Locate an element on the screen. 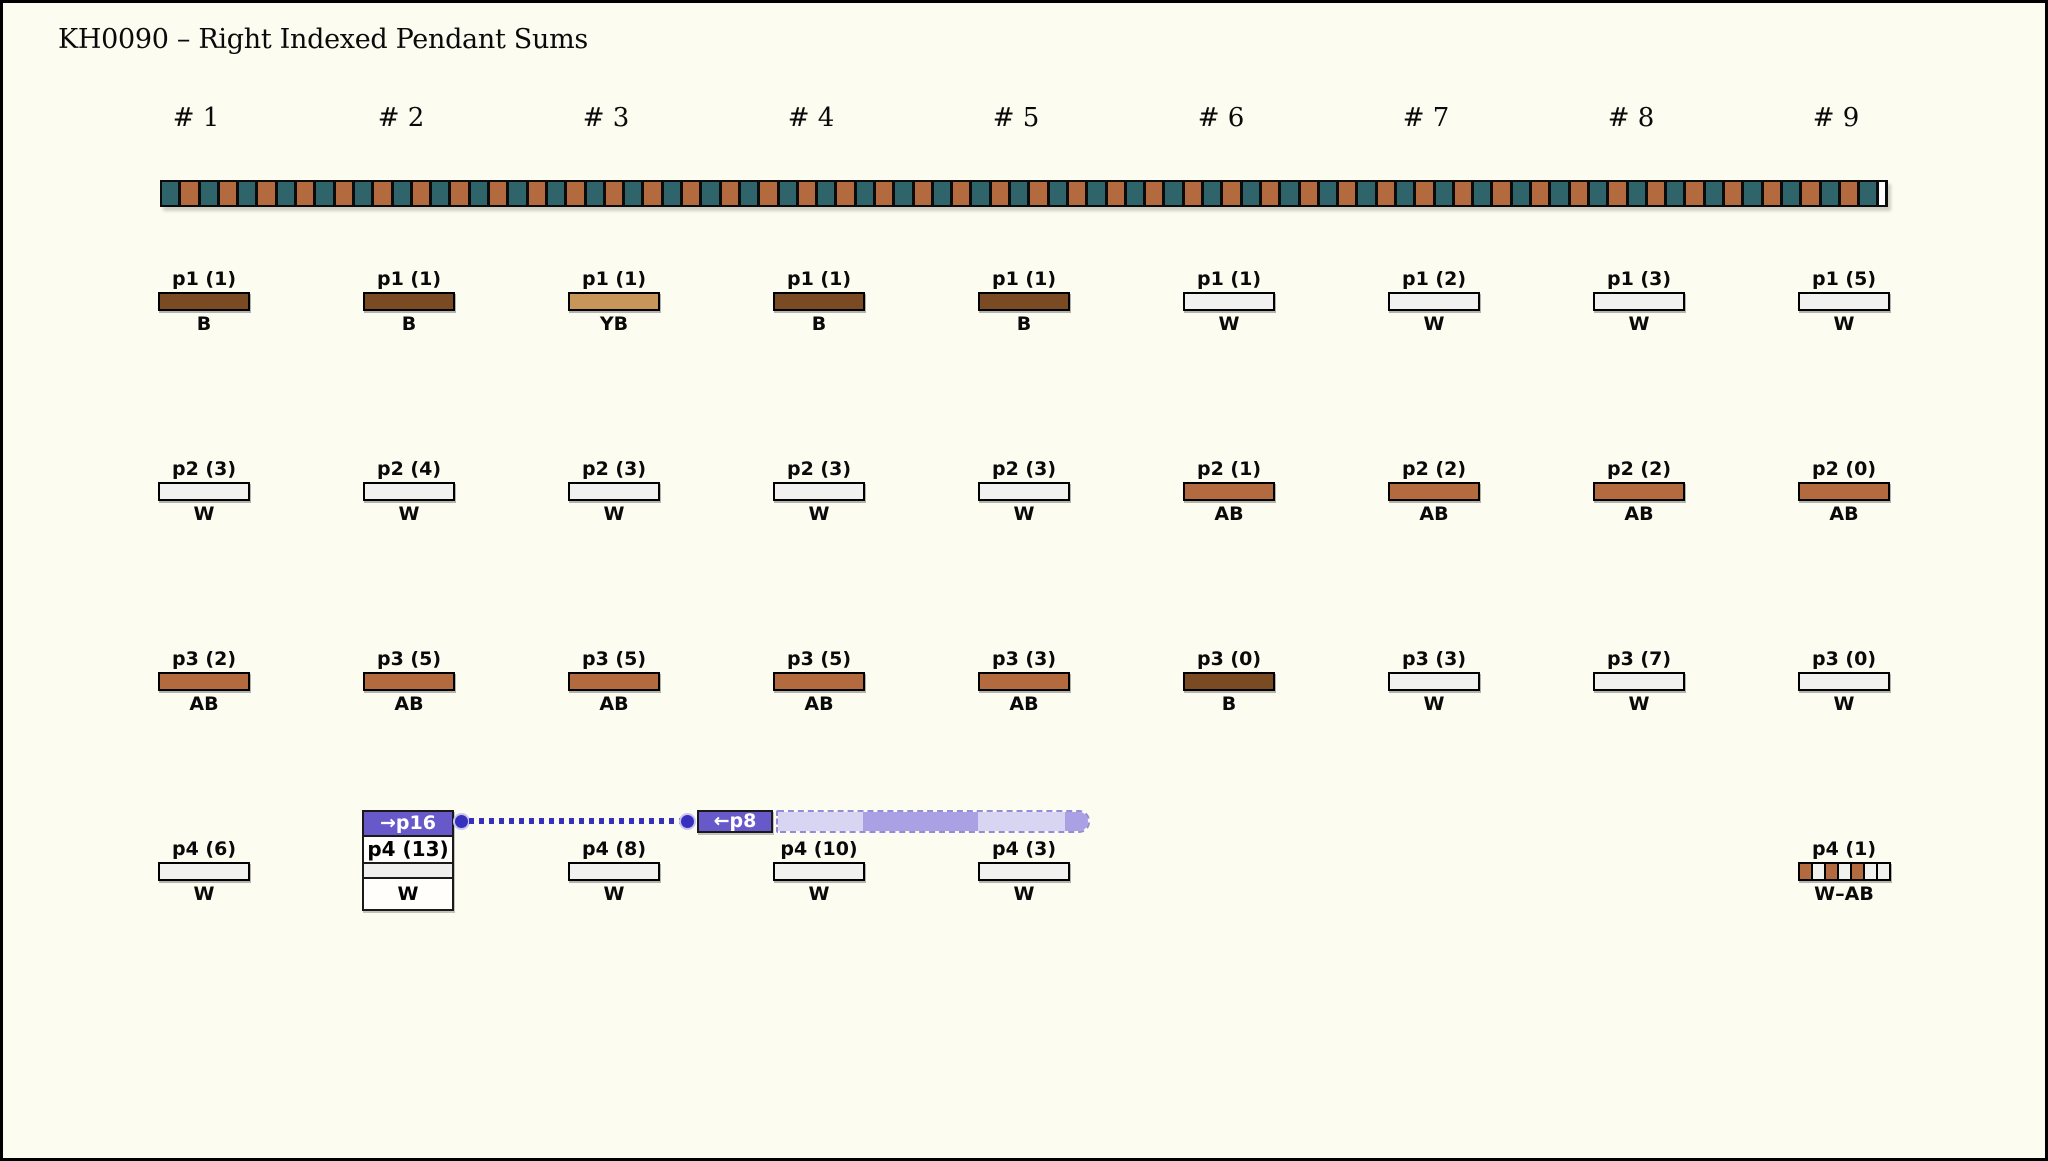 The image size is (2048, 1161). pendant-p3-col3: p3 (5) AB is located at coordinates (614, 682).